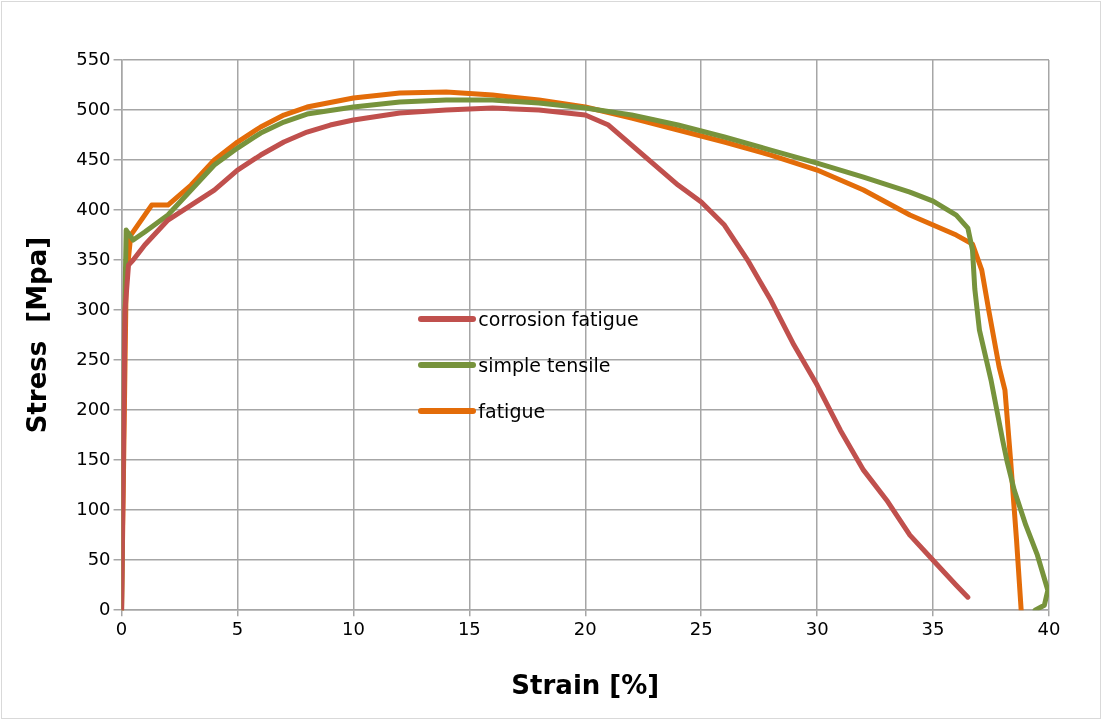 The image size is (1104, 722). What do you see at coordinates (237, 628) in the screenshot?
I see `x-tick-label: 5` at bounding box center [237, 628].